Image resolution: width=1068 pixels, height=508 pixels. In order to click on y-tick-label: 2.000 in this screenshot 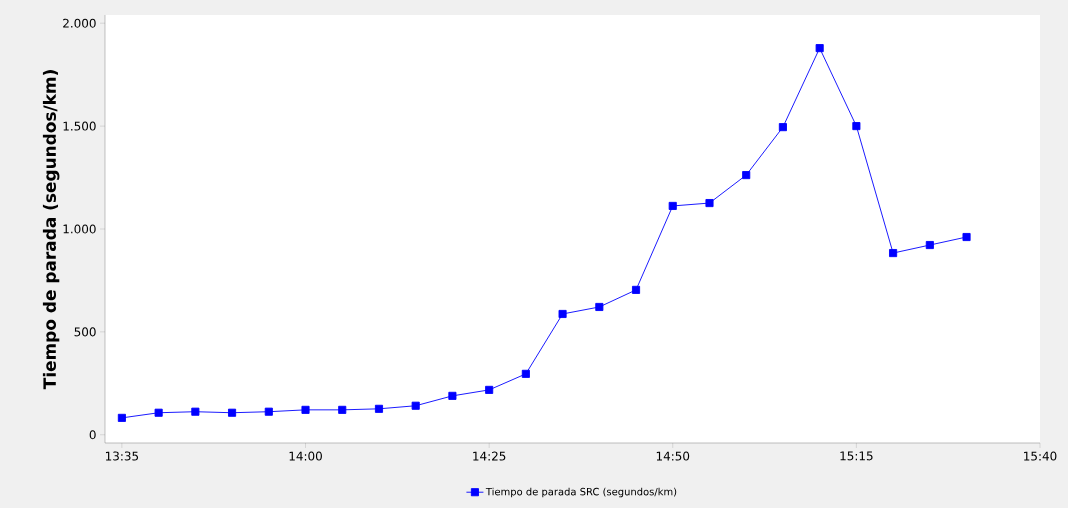, I will do `click(79, 23)`.